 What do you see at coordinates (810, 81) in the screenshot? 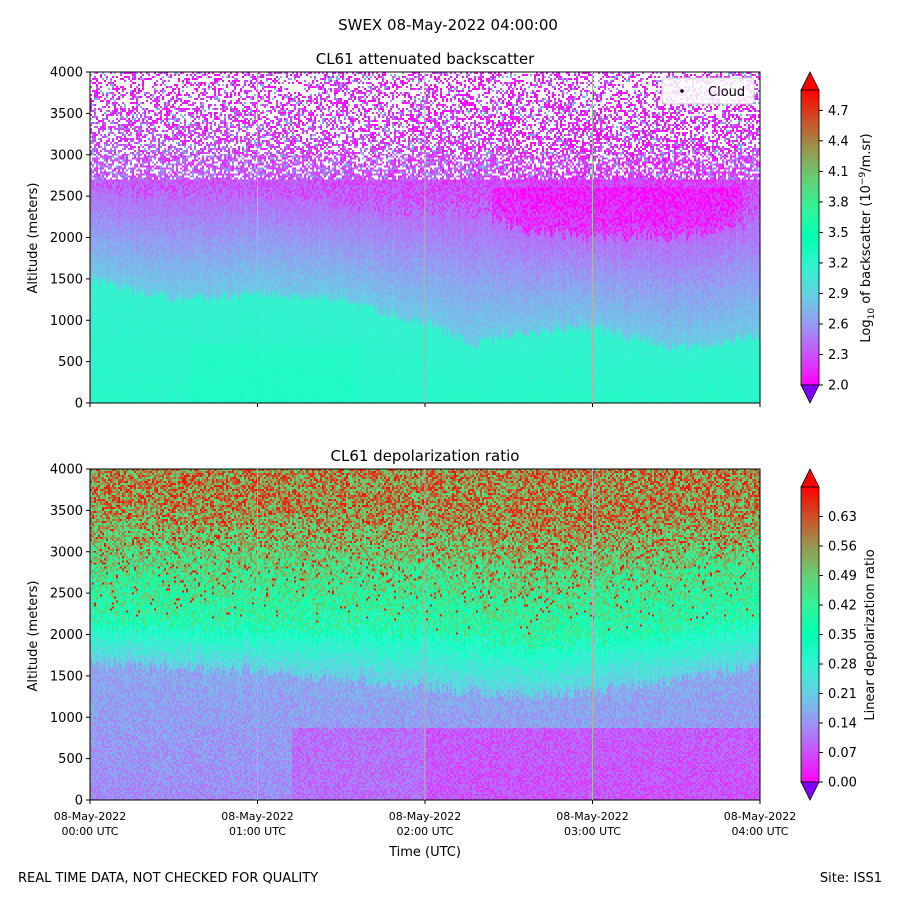
I see `backscatter-colorbar-extend-max` at bounding box center [810, 81].